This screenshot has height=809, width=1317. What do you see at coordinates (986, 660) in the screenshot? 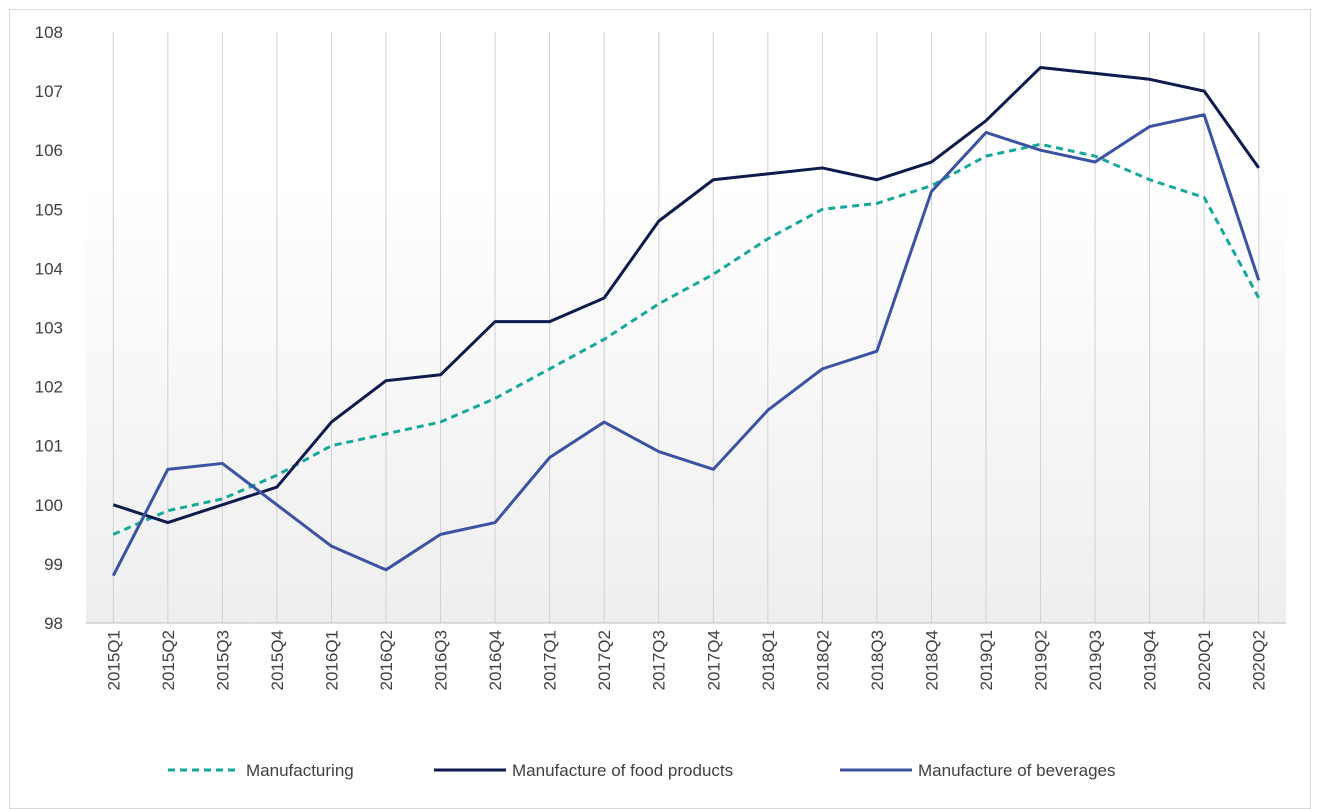
I see `x-tick-label: 2019Q1` at bounding box center [986, 660].